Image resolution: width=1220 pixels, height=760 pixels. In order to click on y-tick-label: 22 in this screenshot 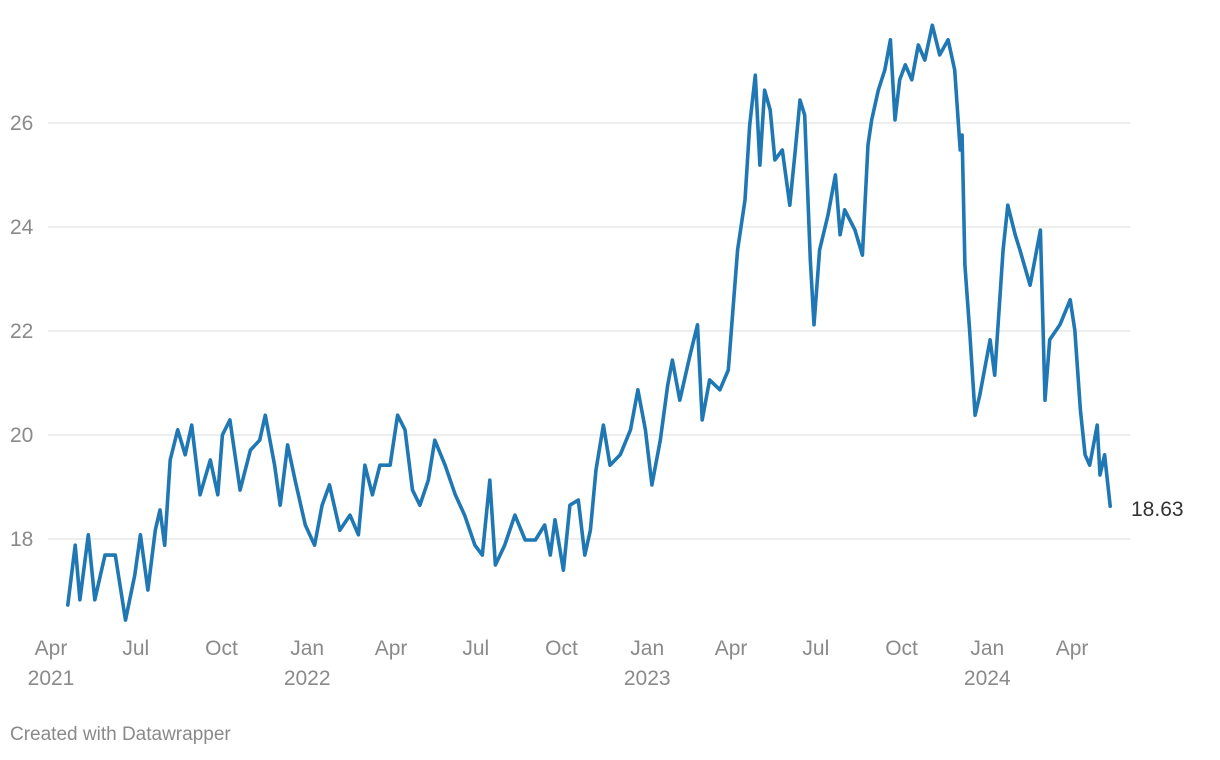, I will do `click(21, 331)`.